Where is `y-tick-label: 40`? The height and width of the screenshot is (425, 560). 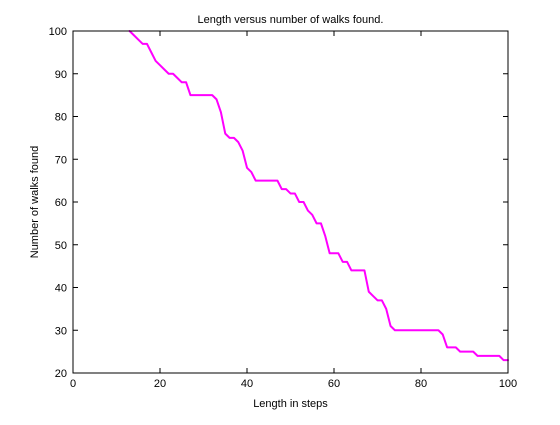 y-tick-label: 40 is located at coordinates (61, 289).